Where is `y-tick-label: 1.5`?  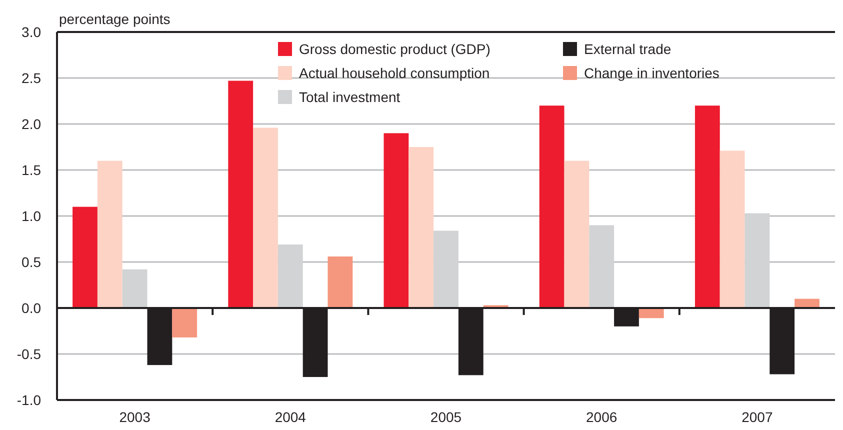
y-tick-label: 1.5 is located at coordinates (32, 170).